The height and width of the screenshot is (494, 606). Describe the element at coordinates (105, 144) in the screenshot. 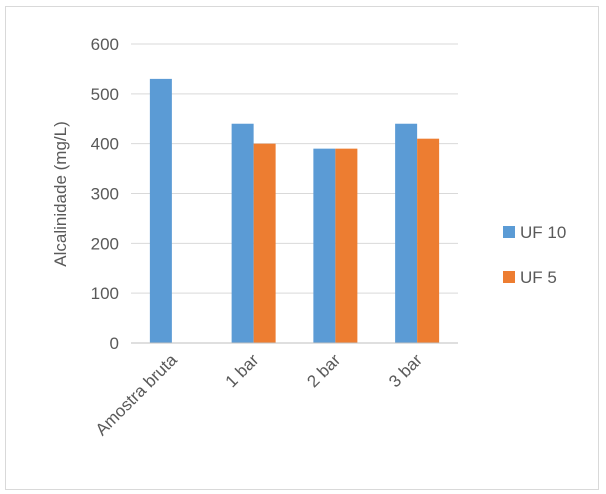

I see `y-tick-label: 400` at that location.